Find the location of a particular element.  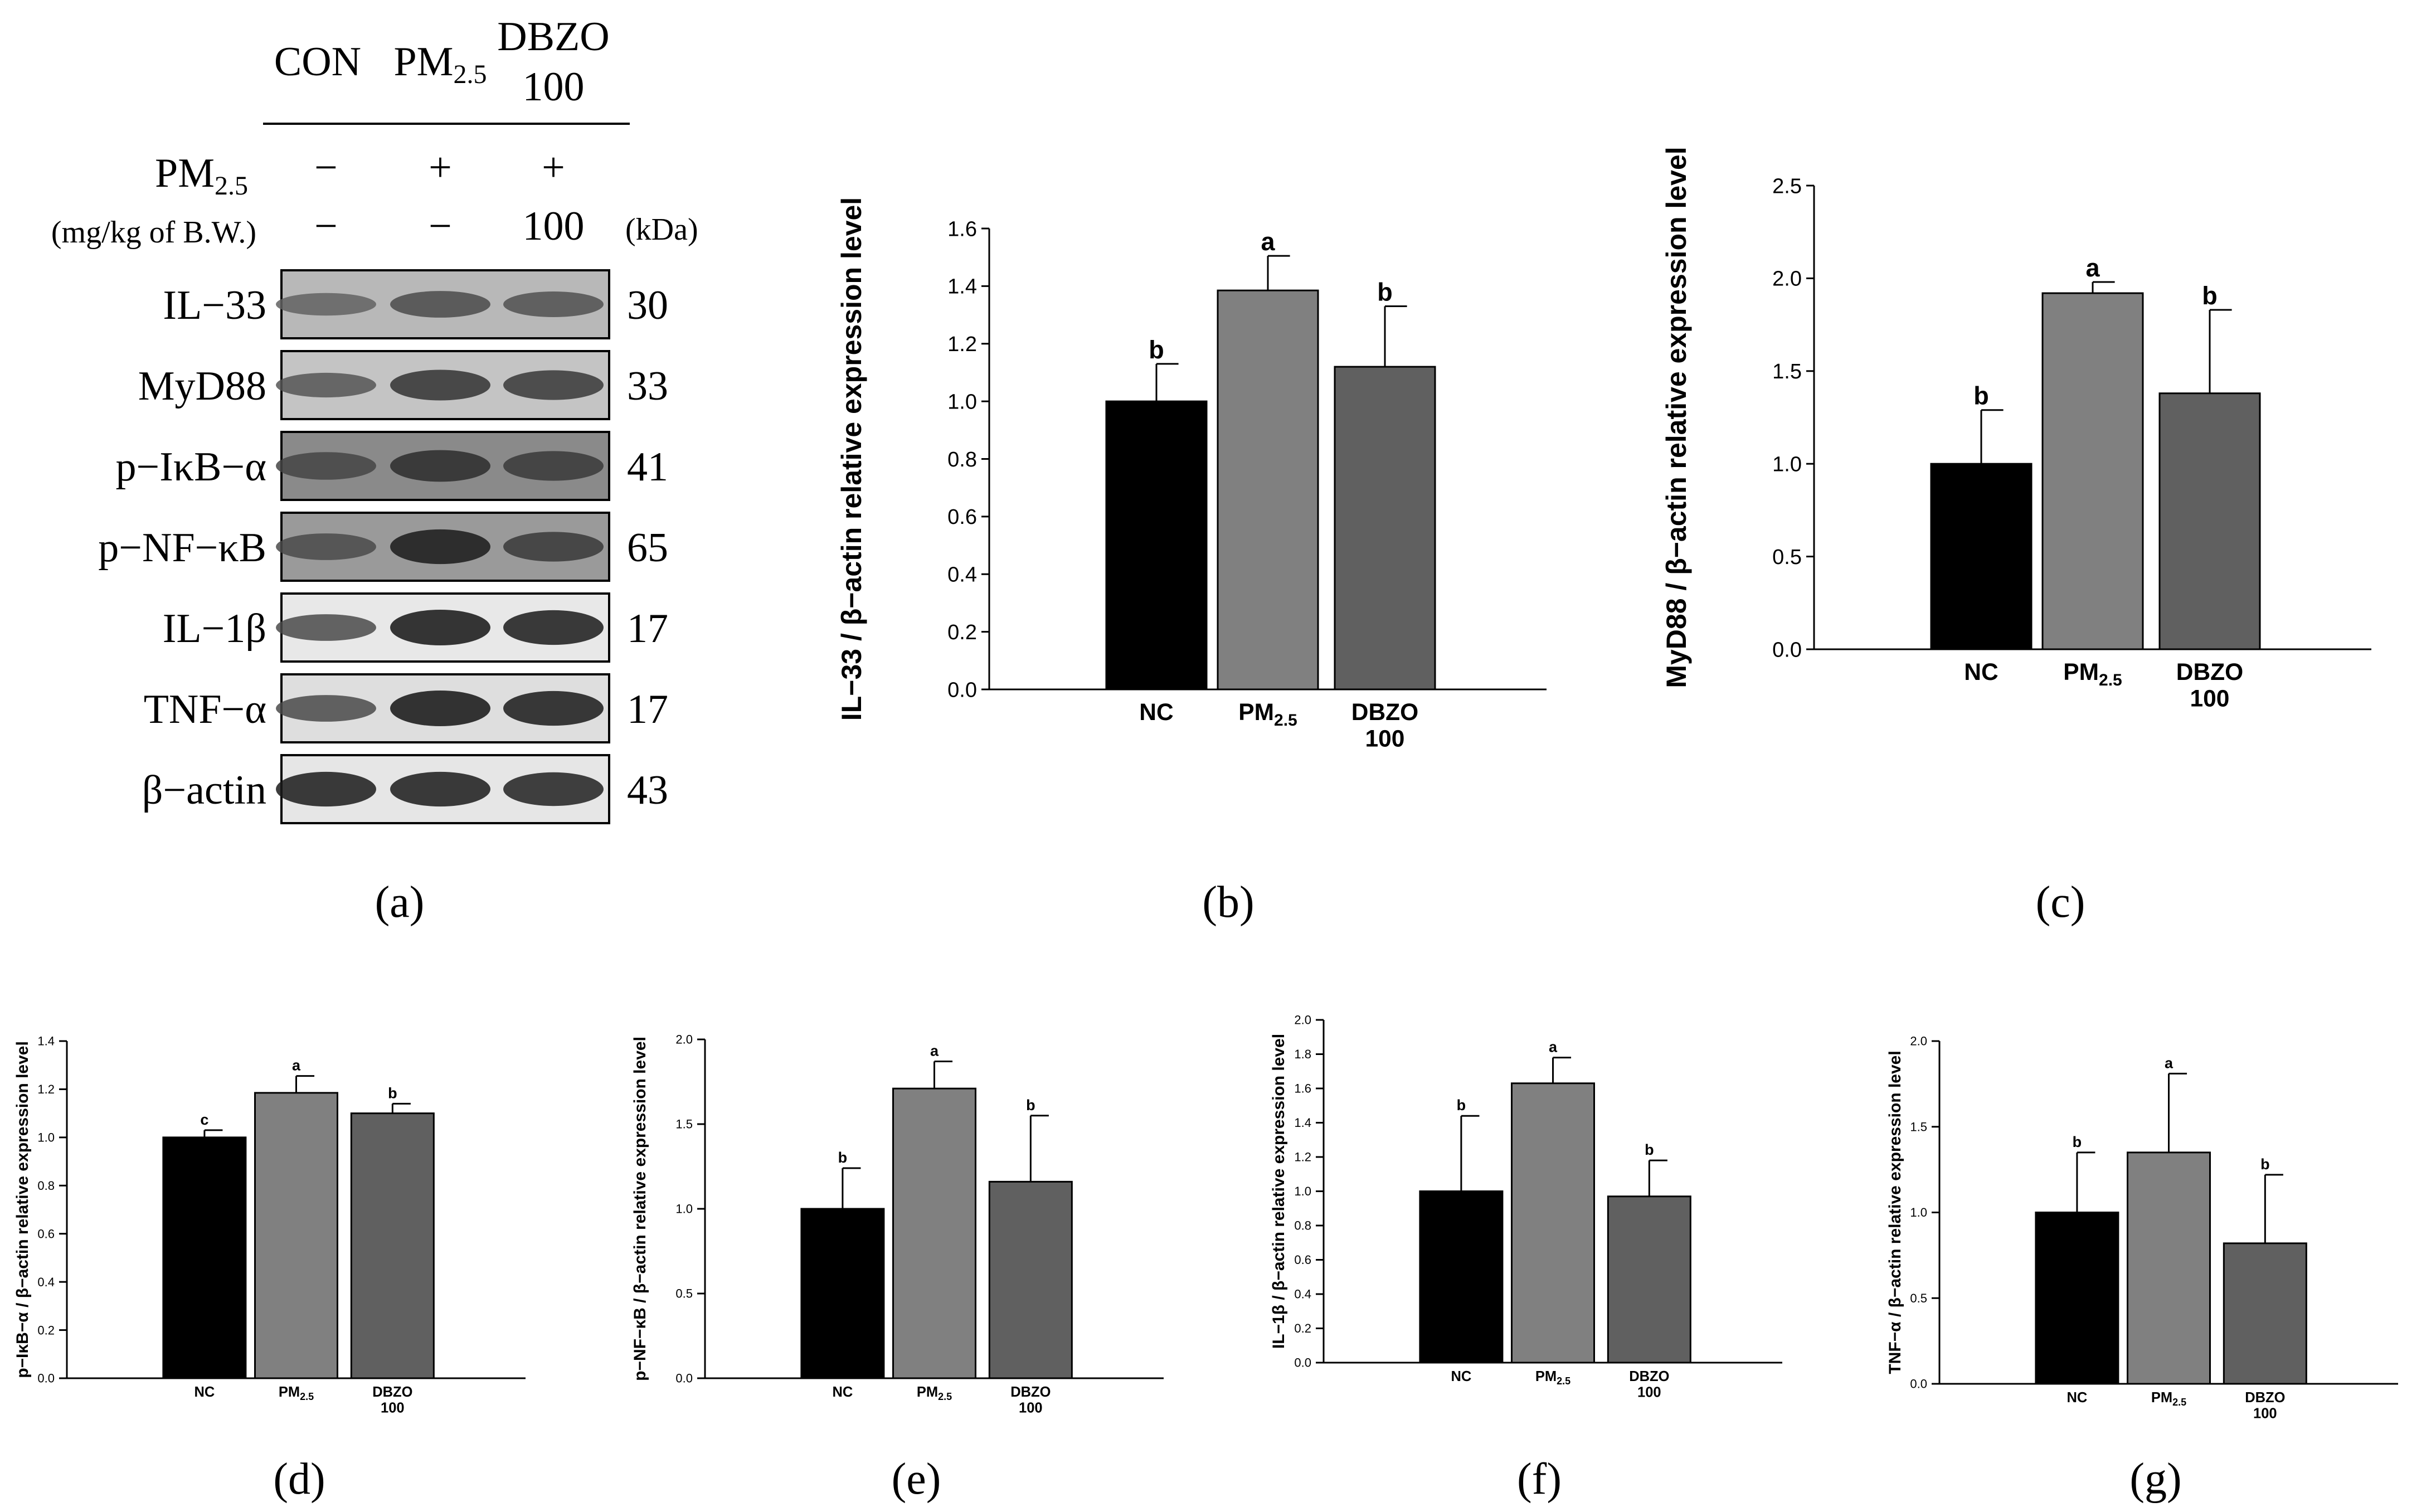

blot-kda-value: 41 is located at coordinates (647, 467).